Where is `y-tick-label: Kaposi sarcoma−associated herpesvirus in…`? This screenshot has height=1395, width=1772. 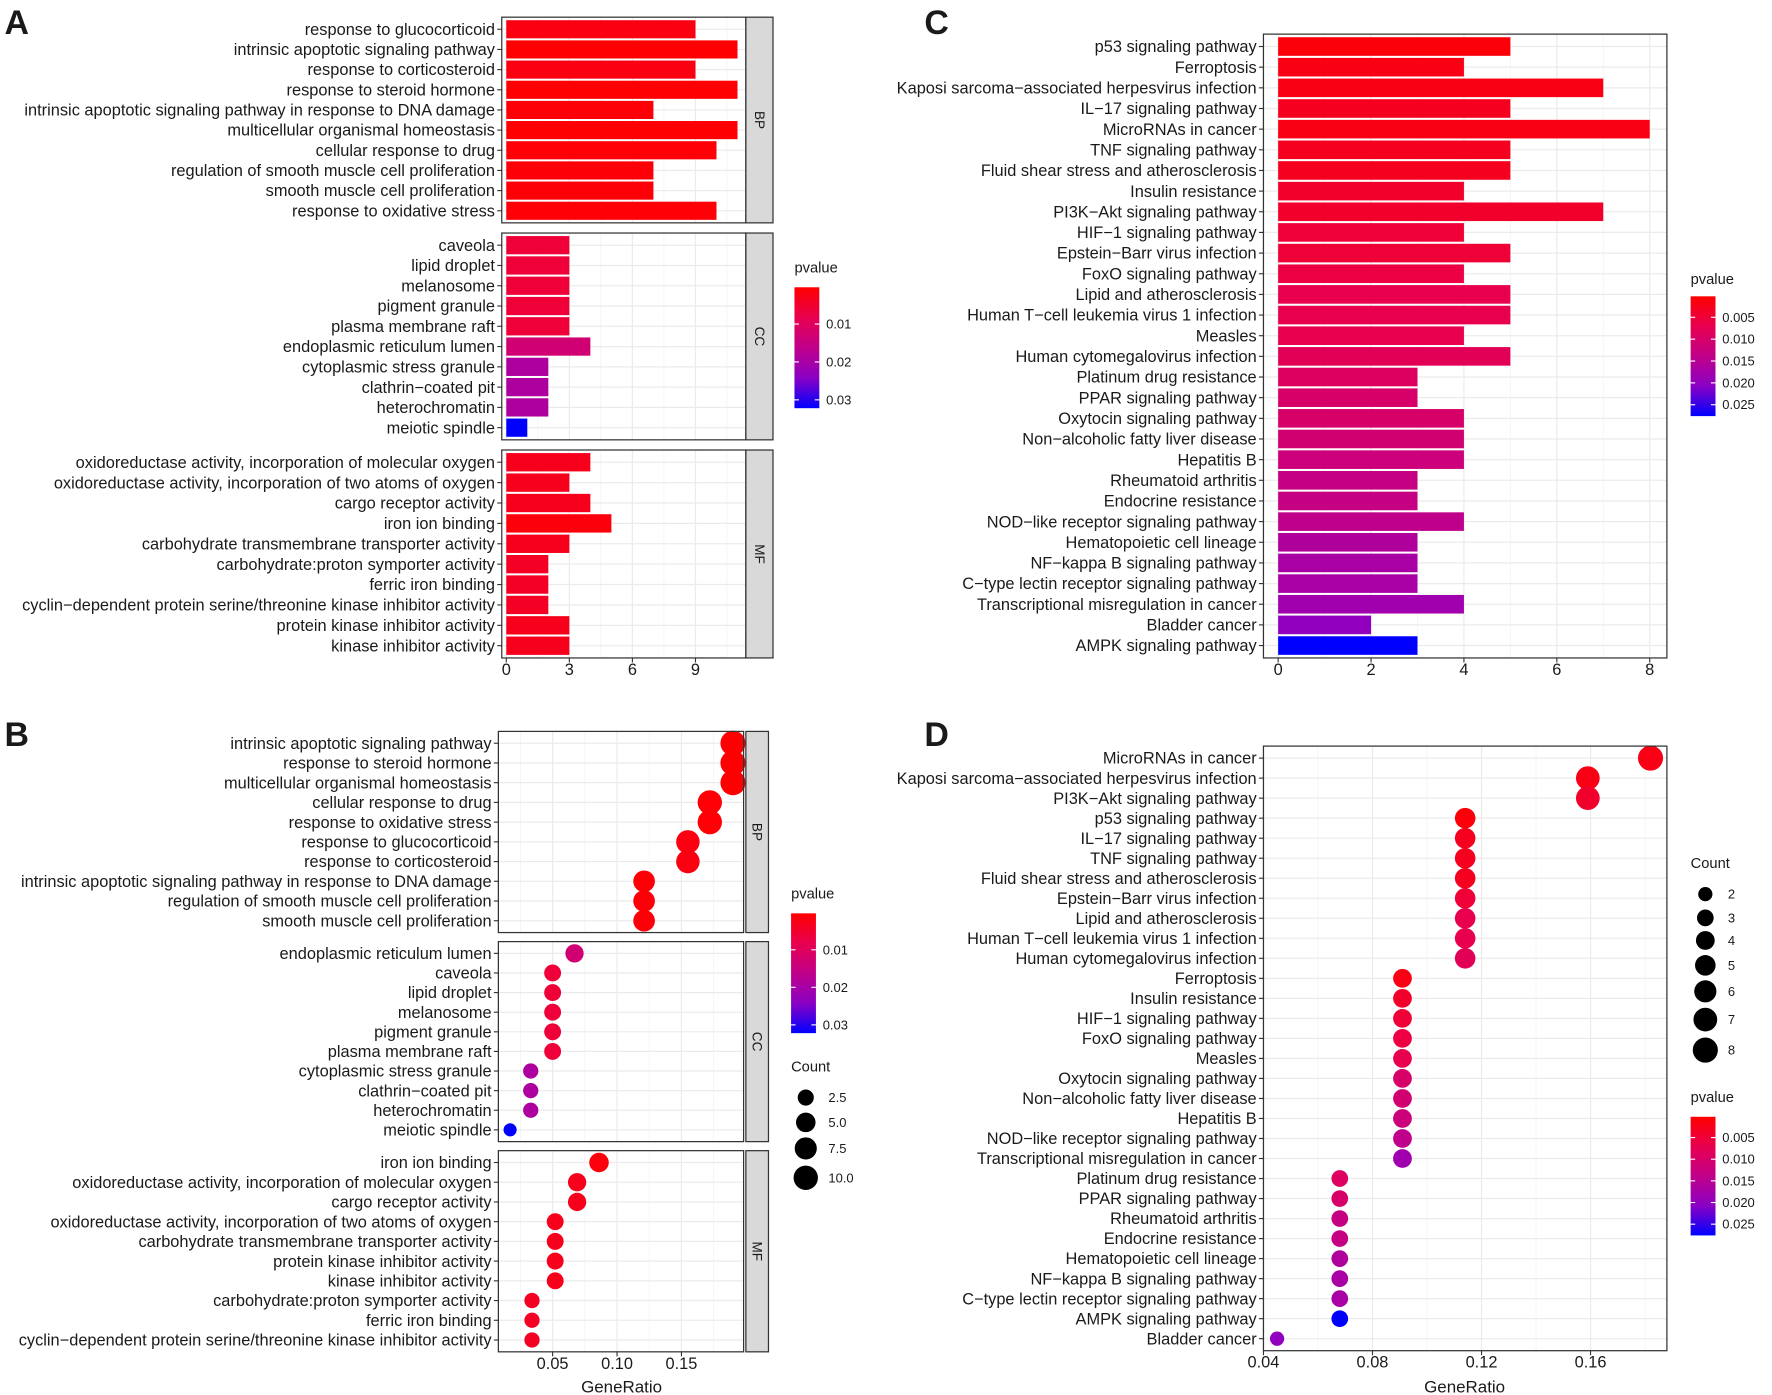
y-tick-label: Kaposi sarcoma−associated herpesvirus in… is located at coordinates (1077, 88).